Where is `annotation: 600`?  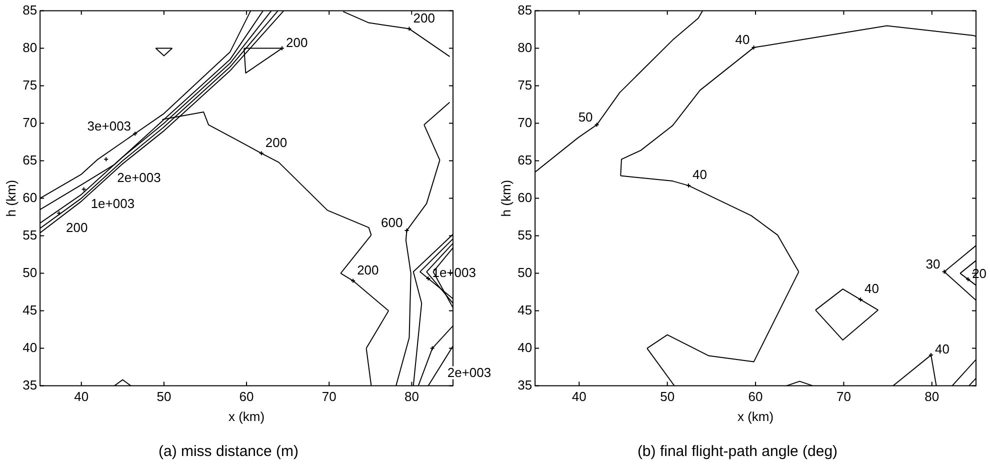
annotation: 600 is located at coordinates (392, 222).